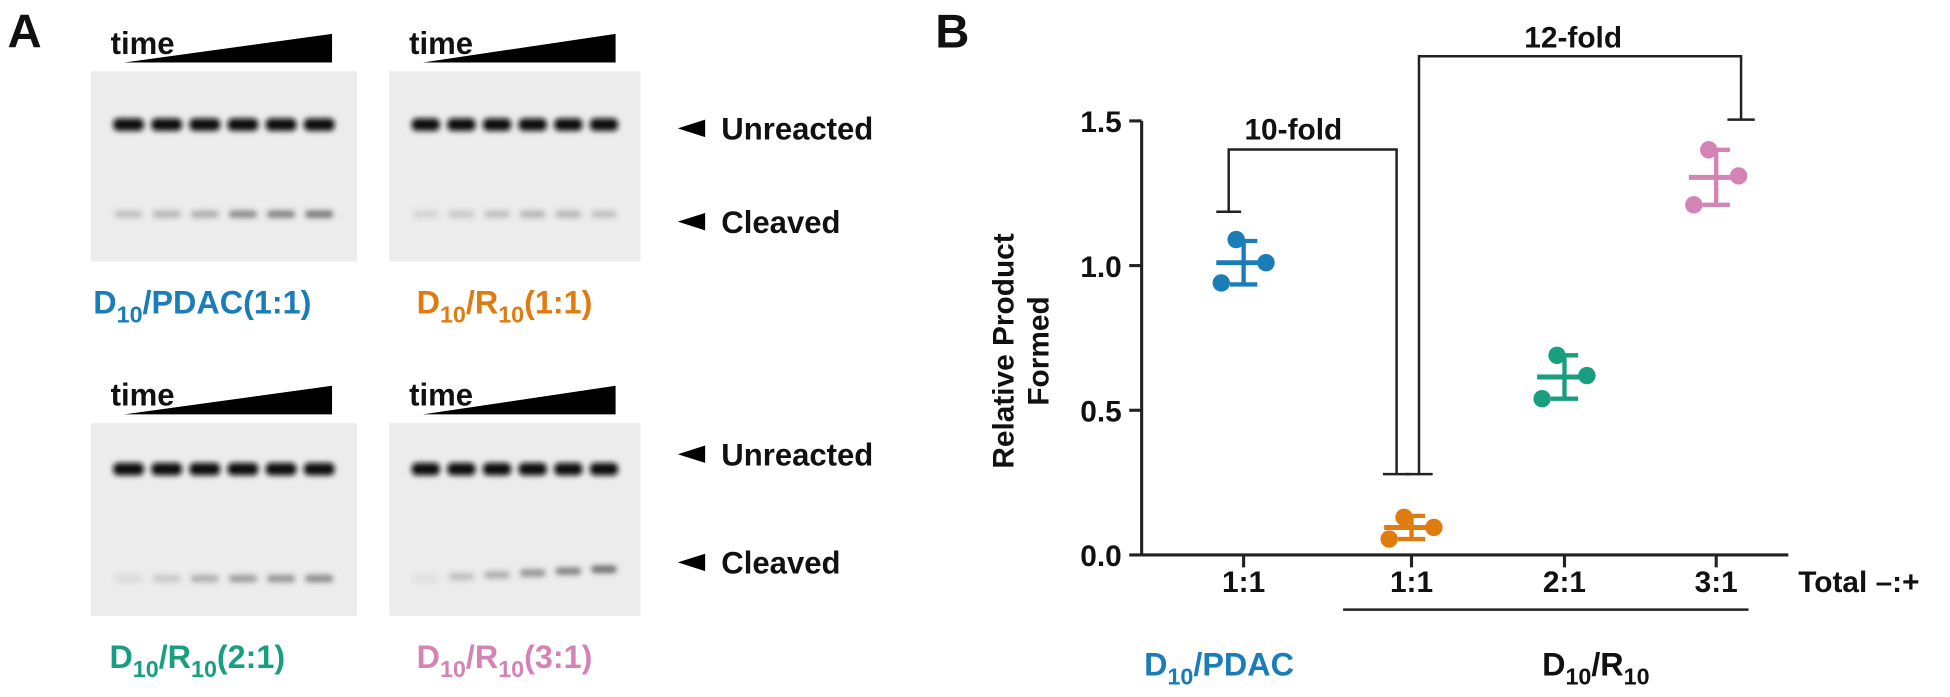  Describe the element at coordinates (1716, 582) in the screenshot. I see `x-tick-label: 3:1` at that location.